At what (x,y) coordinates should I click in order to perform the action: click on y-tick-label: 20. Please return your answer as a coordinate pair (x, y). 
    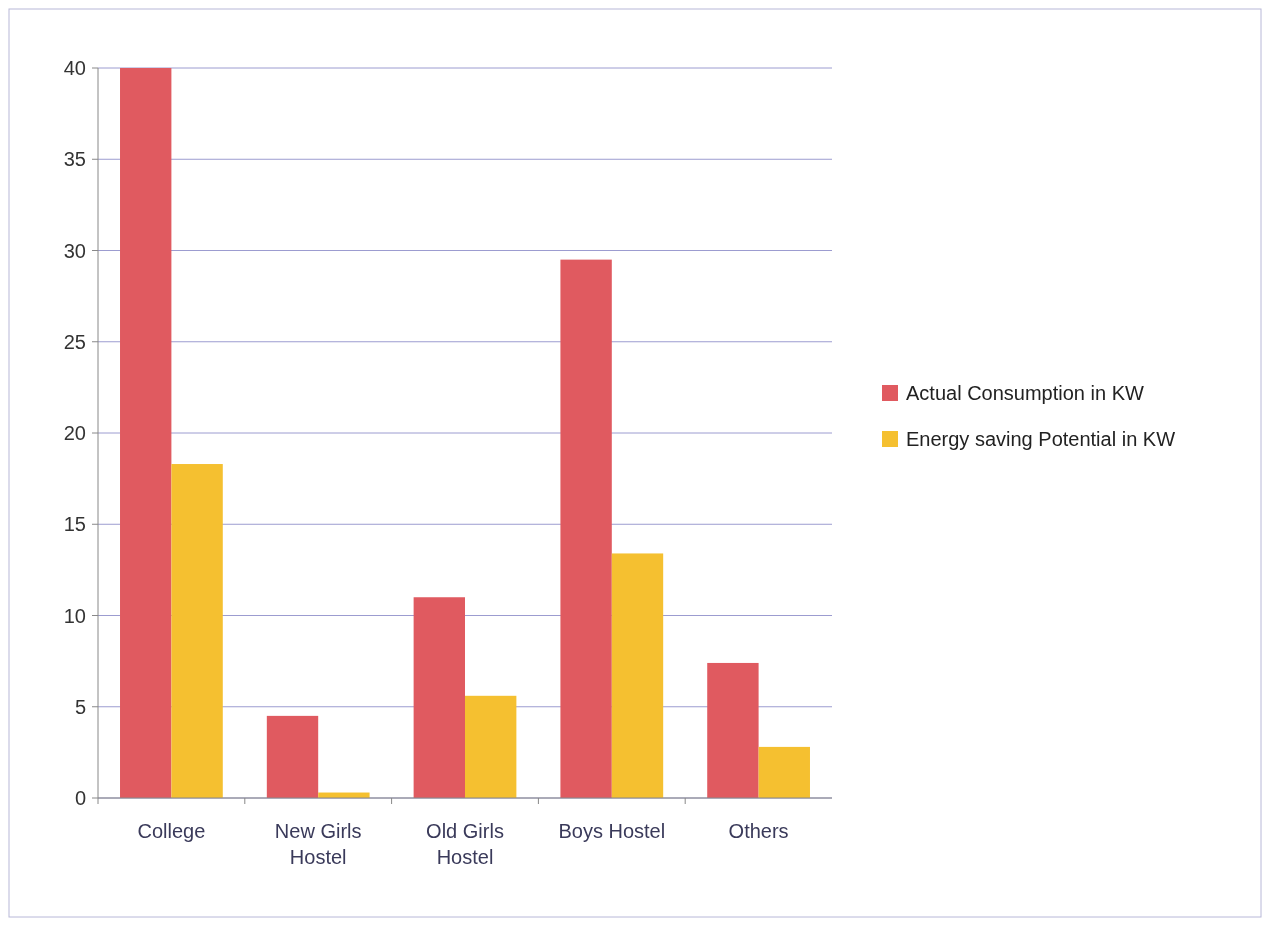
    Looking at the image, I should click on (74, 433).